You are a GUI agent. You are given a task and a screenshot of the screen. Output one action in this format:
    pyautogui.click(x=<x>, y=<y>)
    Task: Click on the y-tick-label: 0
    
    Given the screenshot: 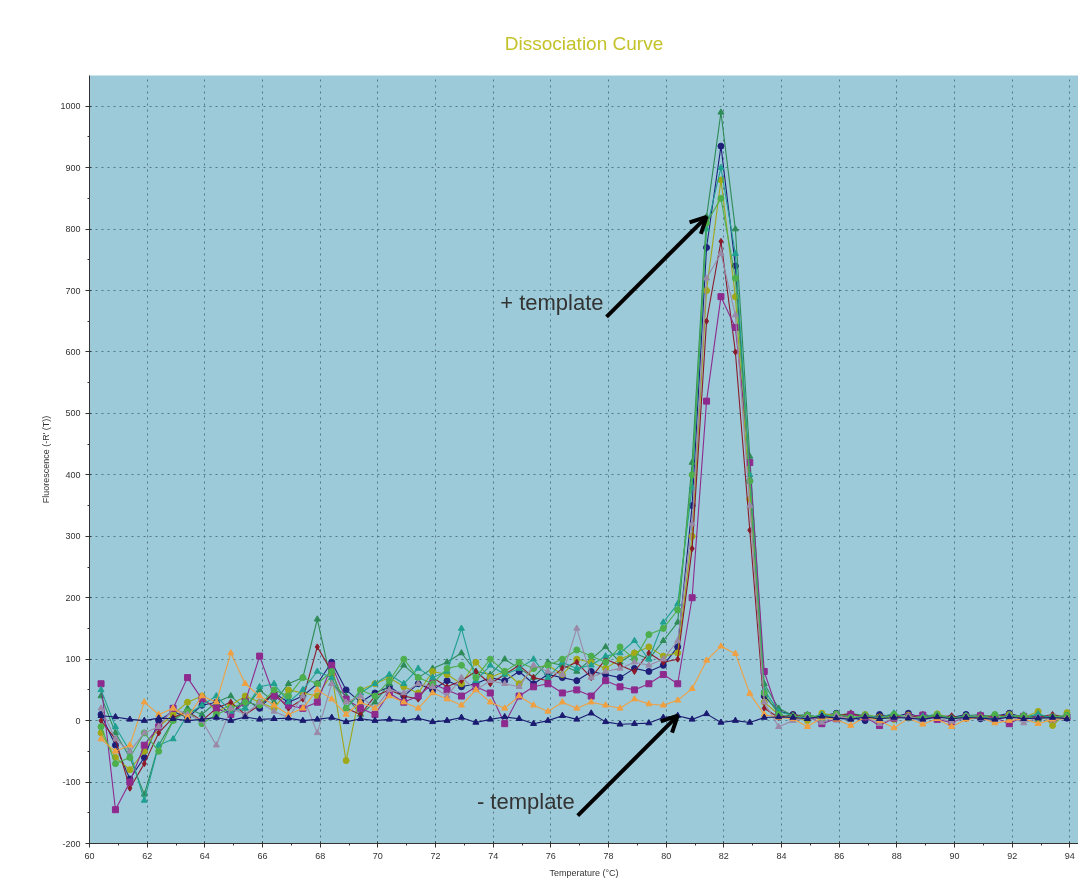 What is the action you would take?
    pyautogui.click(x=78, y=720)
    